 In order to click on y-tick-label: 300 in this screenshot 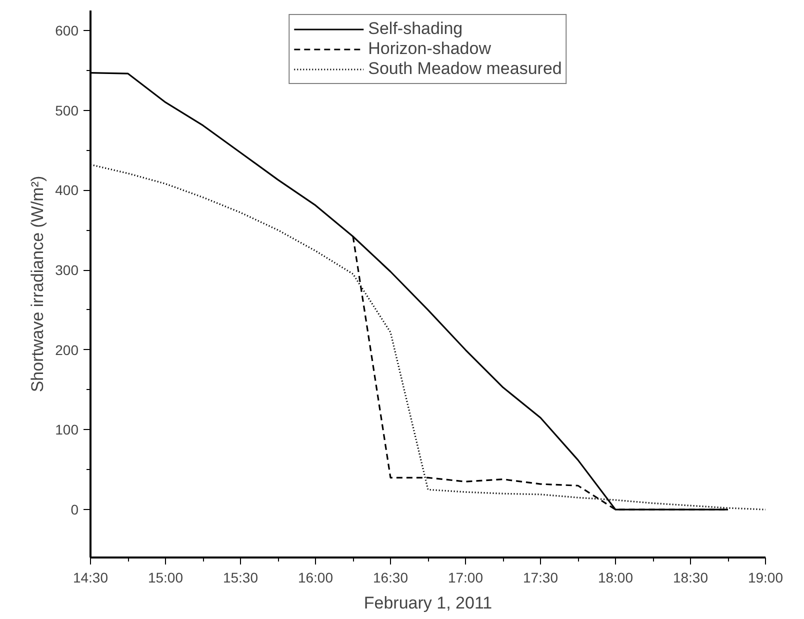, I will do `click(67, 270)`.